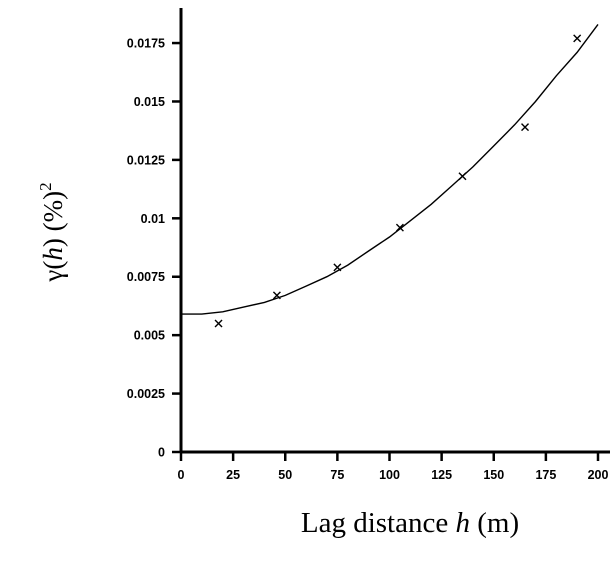  Describe the element at coordinates (441, 475) in the screenshot. I see `x-tick-label: 125` at that location.